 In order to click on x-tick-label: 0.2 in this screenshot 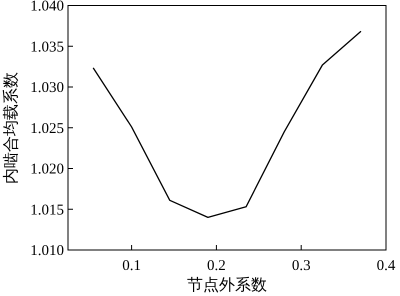, I will do `click(216, 266)`.